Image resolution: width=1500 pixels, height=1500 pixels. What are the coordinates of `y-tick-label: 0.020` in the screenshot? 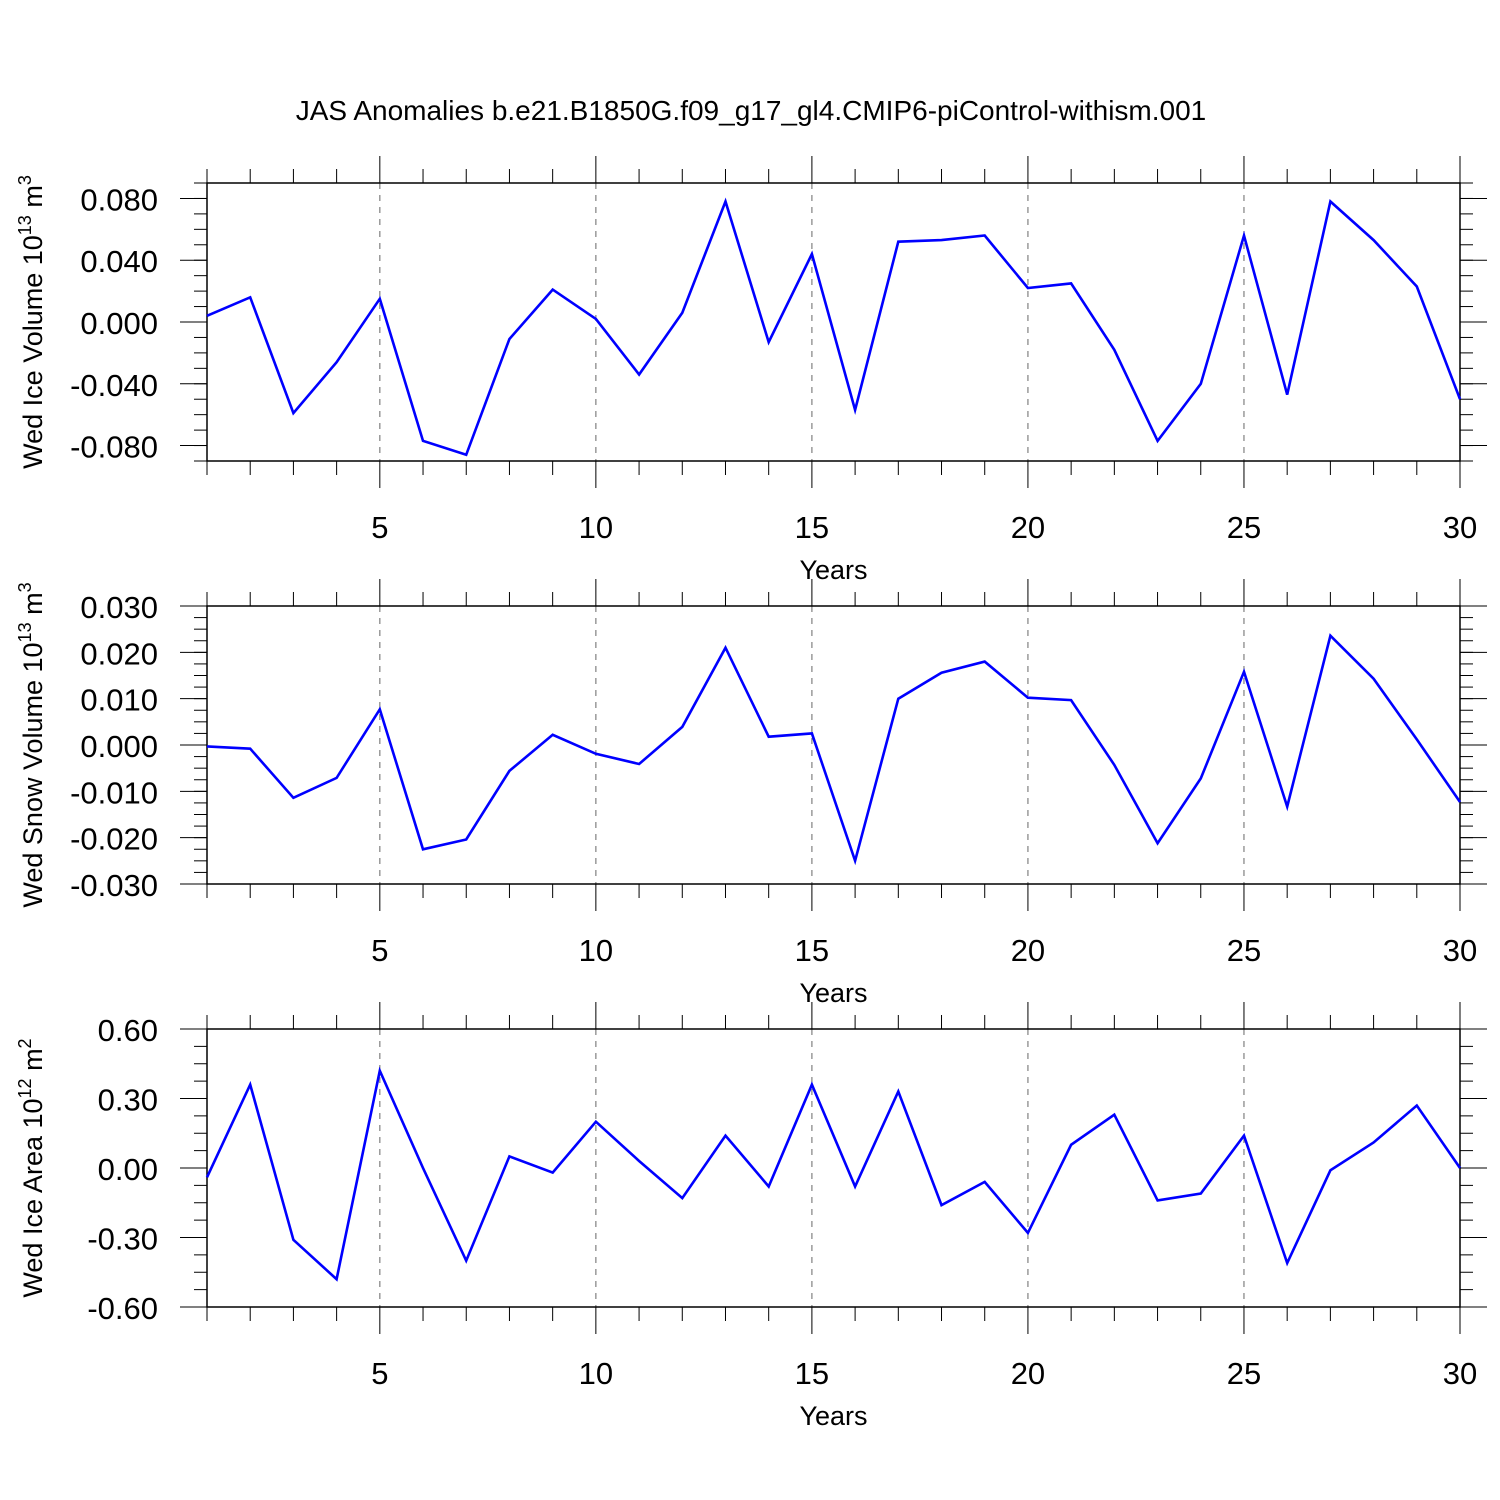 It's located at (119, 653).